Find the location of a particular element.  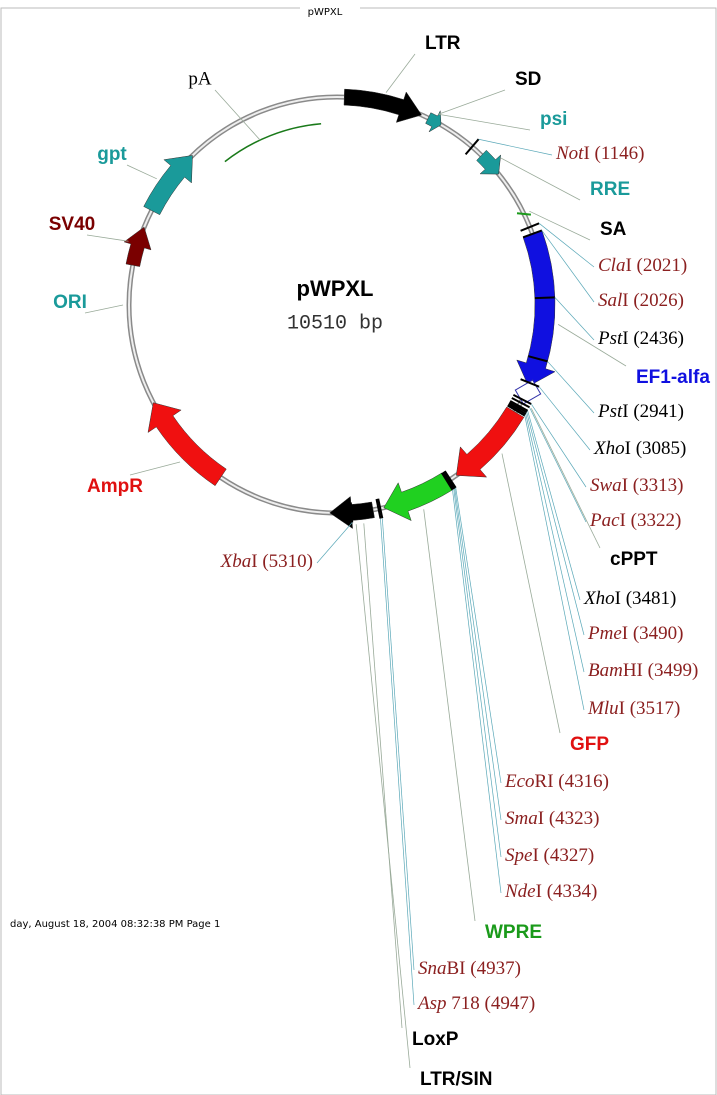

site-label: PstI (2436) is located at coordinates (640, 338).